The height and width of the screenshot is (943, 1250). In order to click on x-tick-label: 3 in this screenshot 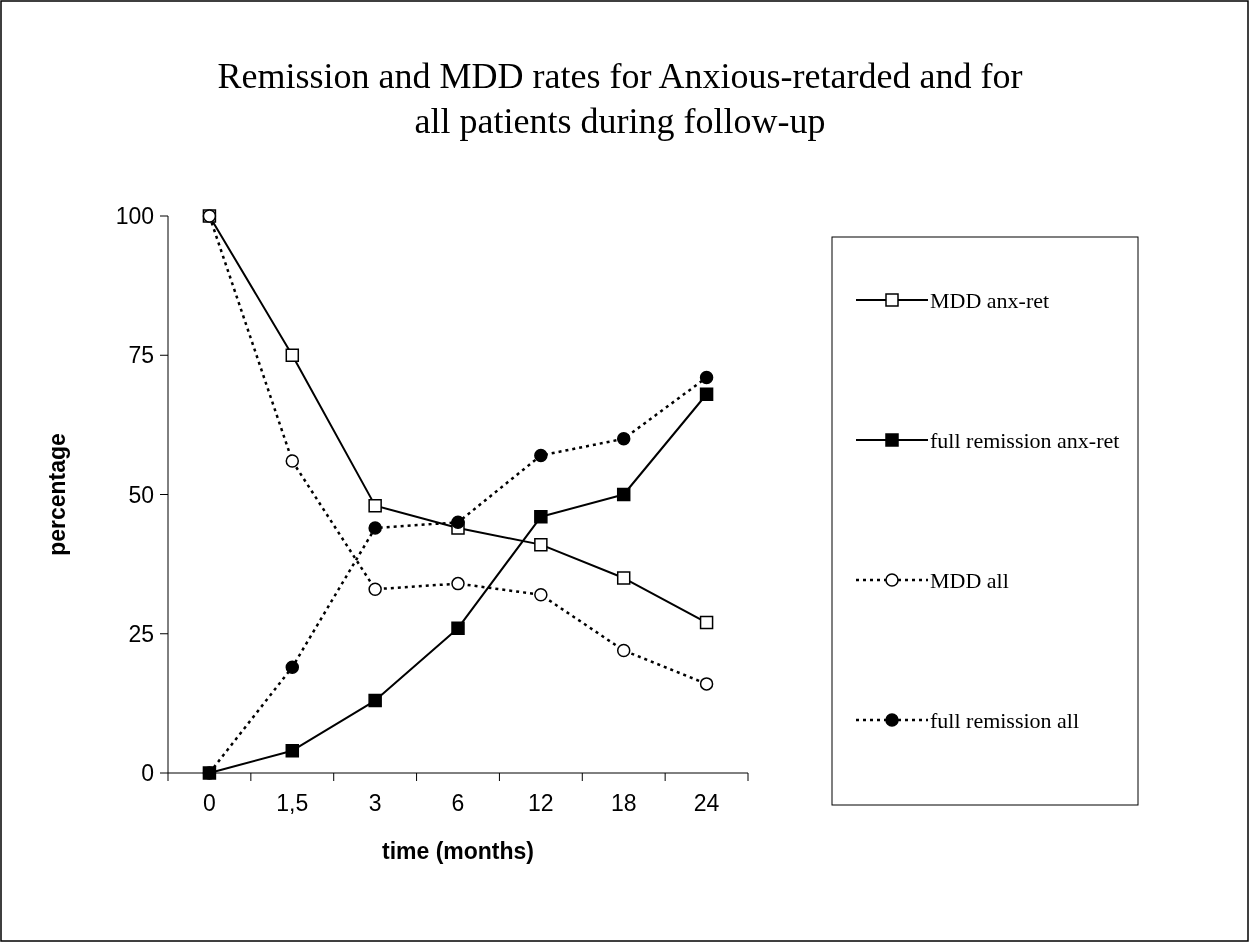, I will do `click(375, 803)`.